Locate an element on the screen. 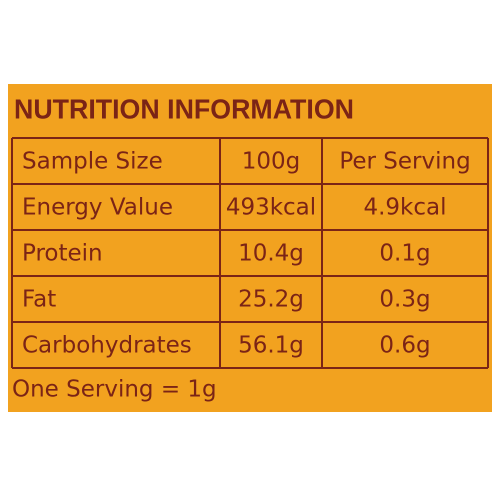 The image size is (500, 500). table-cell: 493kcal is located at coordinates (271, 208).